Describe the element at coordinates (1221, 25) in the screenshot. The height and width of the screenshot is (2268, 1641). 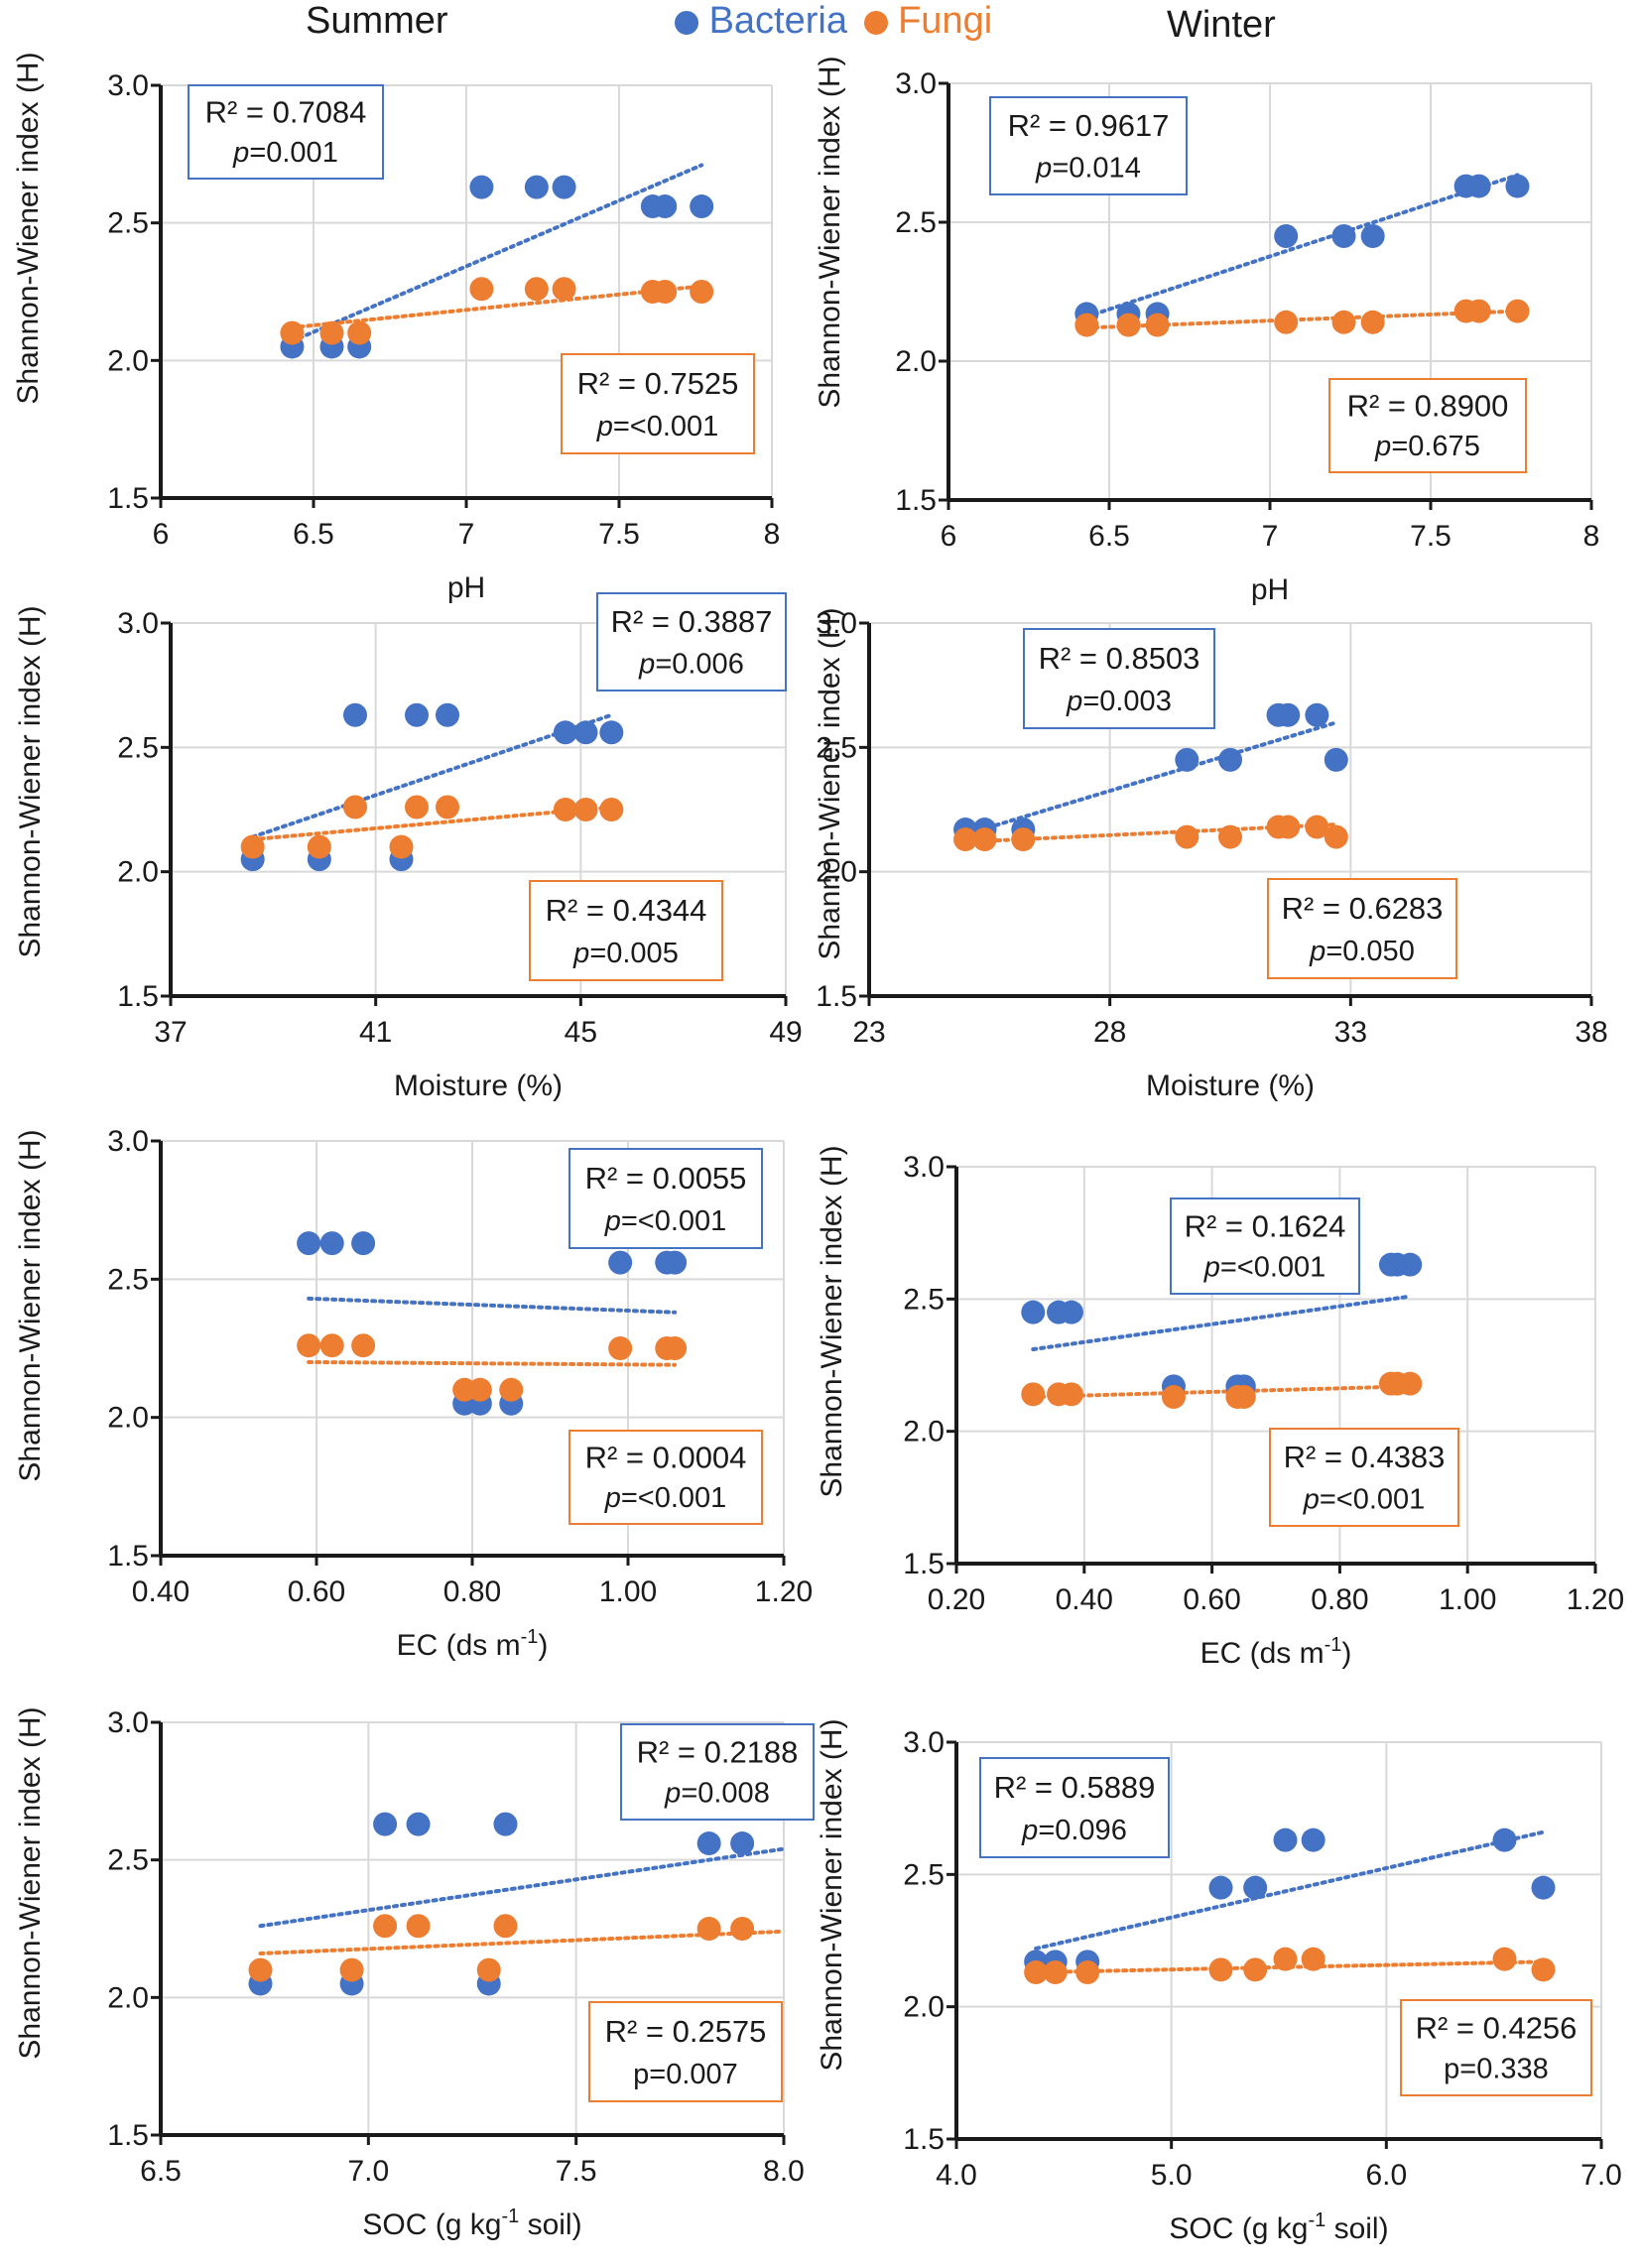
I see `winter-title: Winter` at that location.